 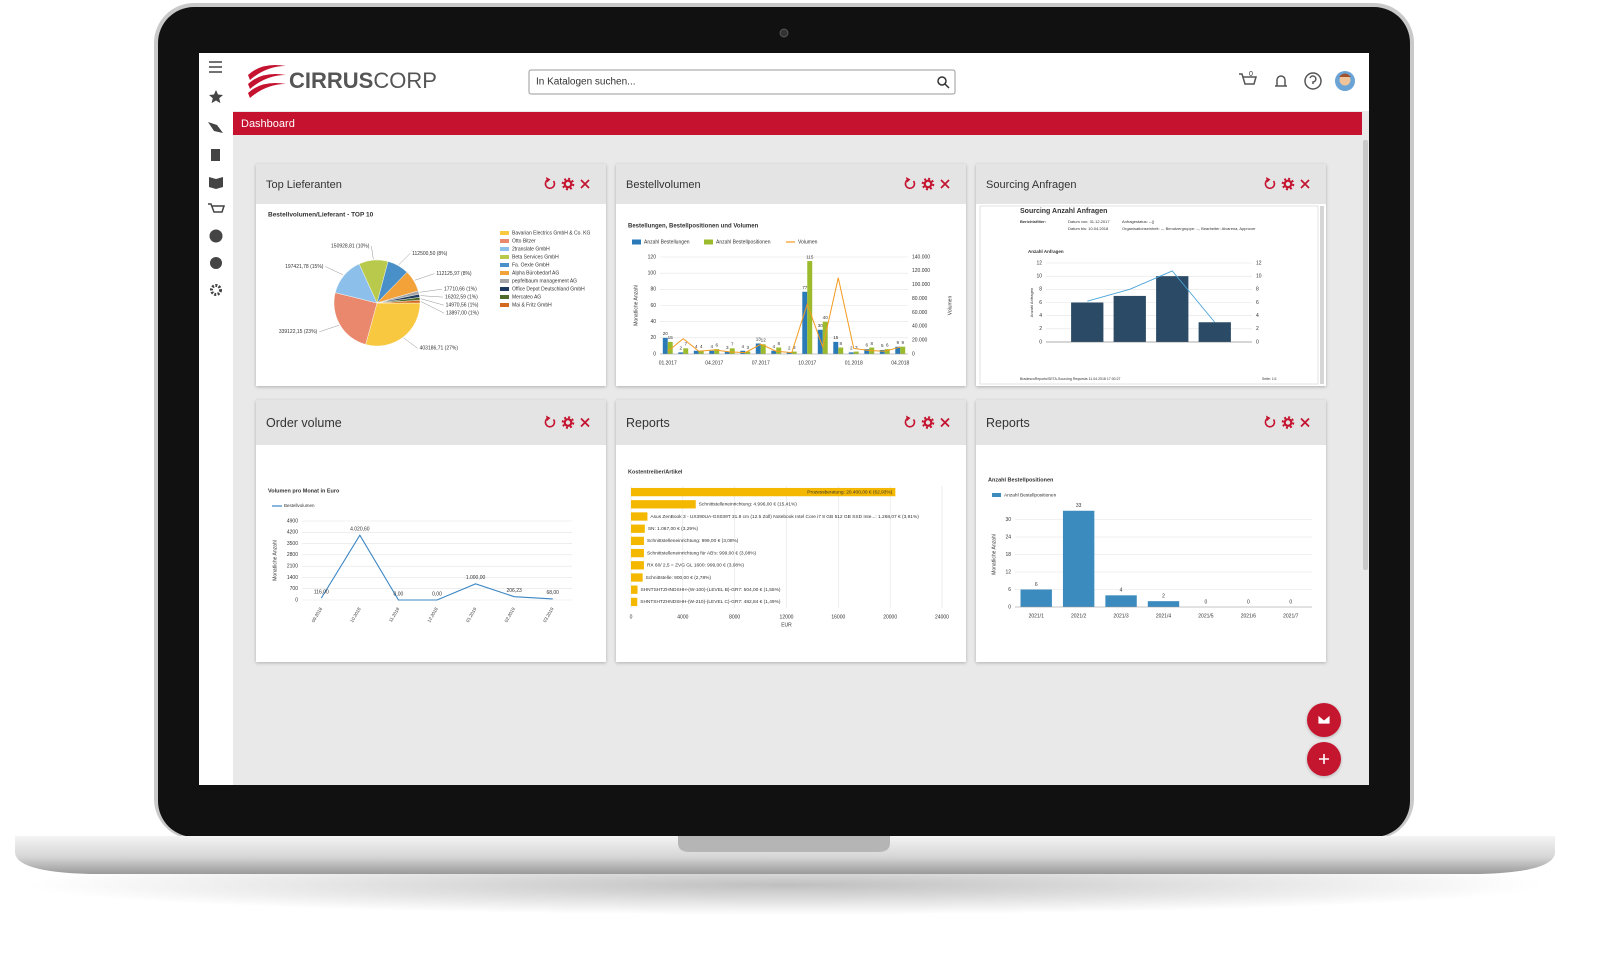 I want to click on favorites-icon, so click(x=216, y=97).